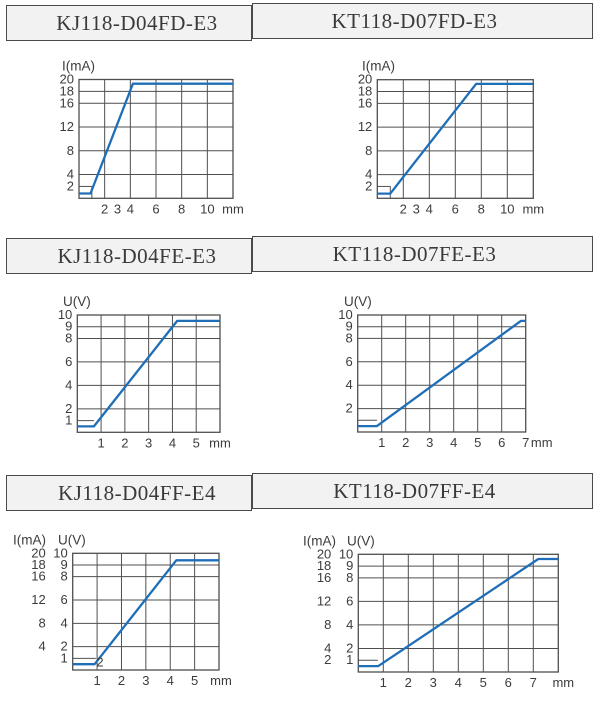 The height and width of the screenshot is (705, 600). What do you see at coordinates (137, 255) in the screenshot?
I see `model-title: KJ118-D04FE-E3` at bounding box center [137, 255].